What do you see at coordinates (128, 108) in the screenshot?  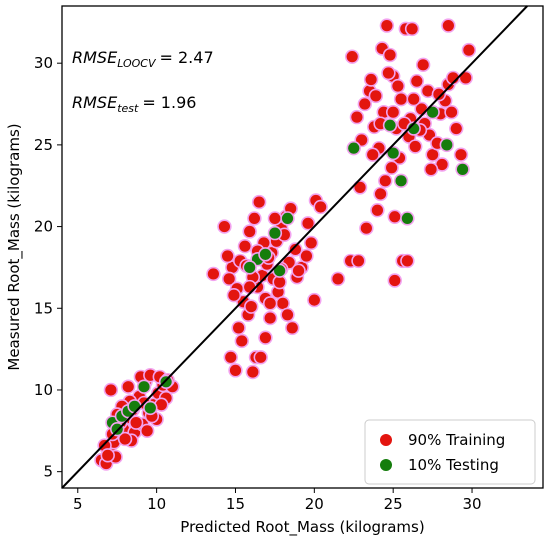 I see `rmse-test-subscript: test` at bounding box center [128, 108].